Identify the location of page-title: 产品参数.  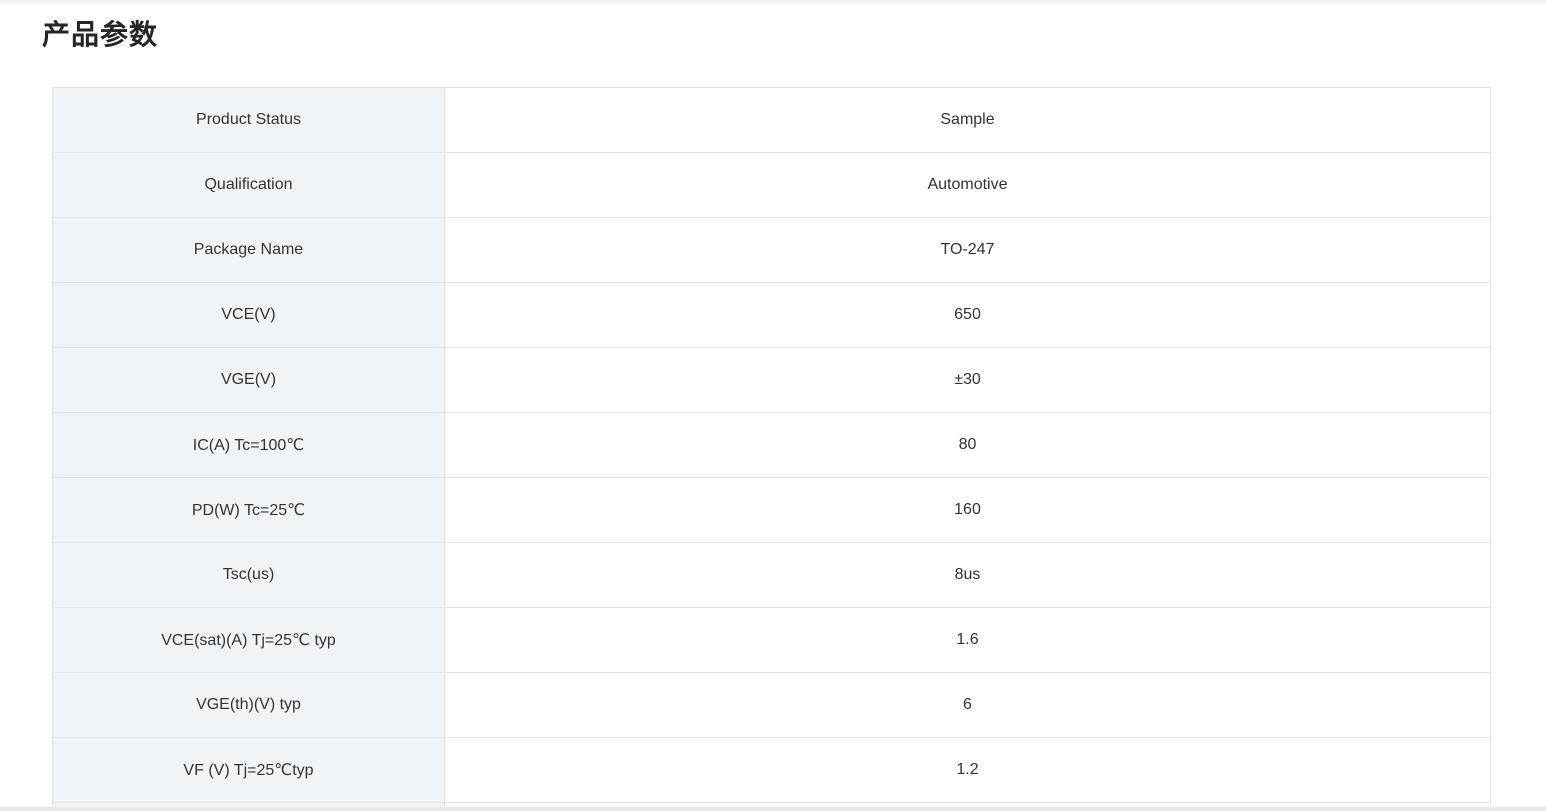
(100, 34).